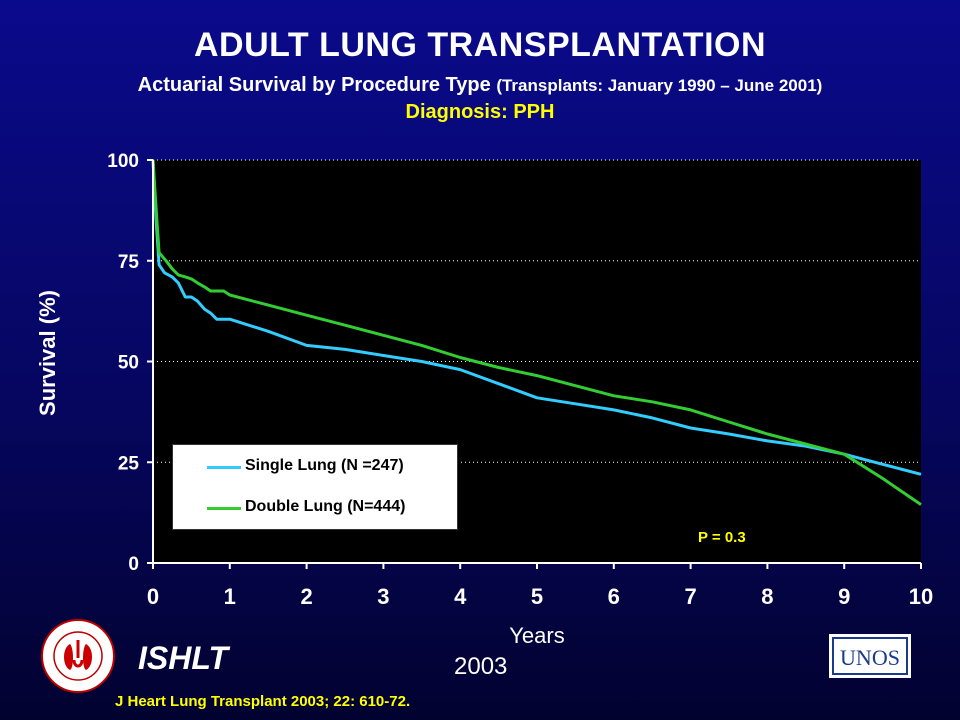  I want to click on y-tick-label-100: 100, so click(123, 161).